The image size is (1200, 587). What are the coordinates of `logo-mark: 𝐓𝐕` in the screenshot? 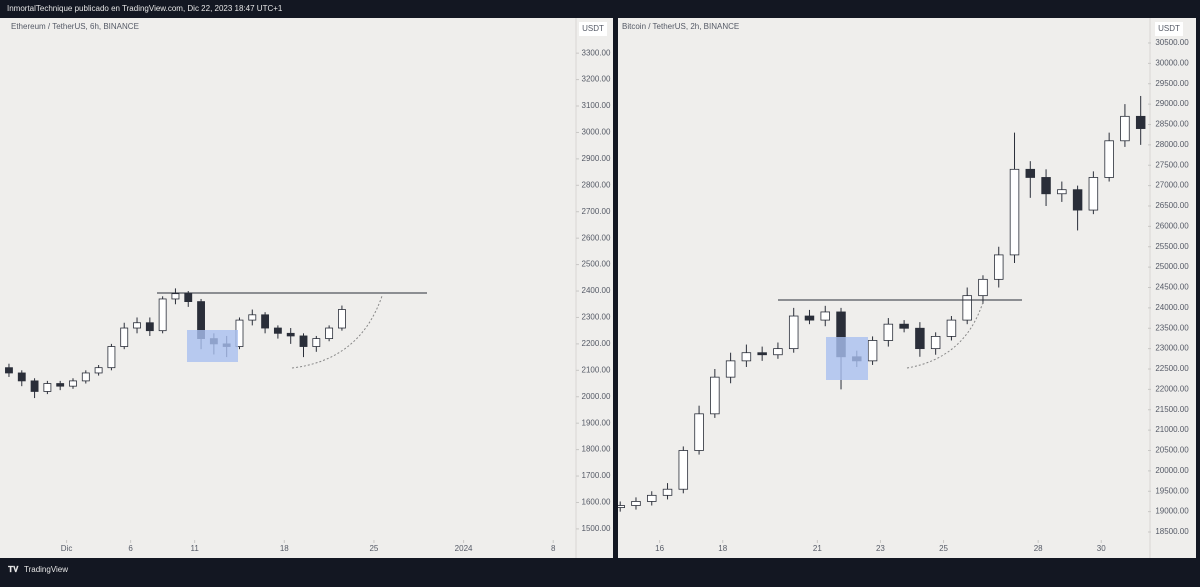 It's located at (13, 569).